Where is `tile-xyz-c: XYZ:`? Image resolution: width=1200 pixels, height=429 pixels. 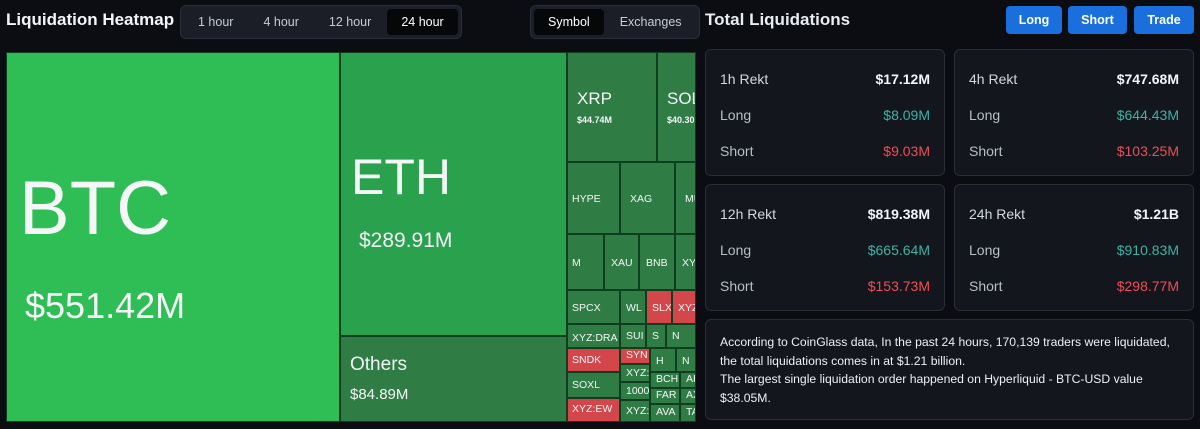
tile-xyz-c: XYZ: is located at coordinates (635, 411).